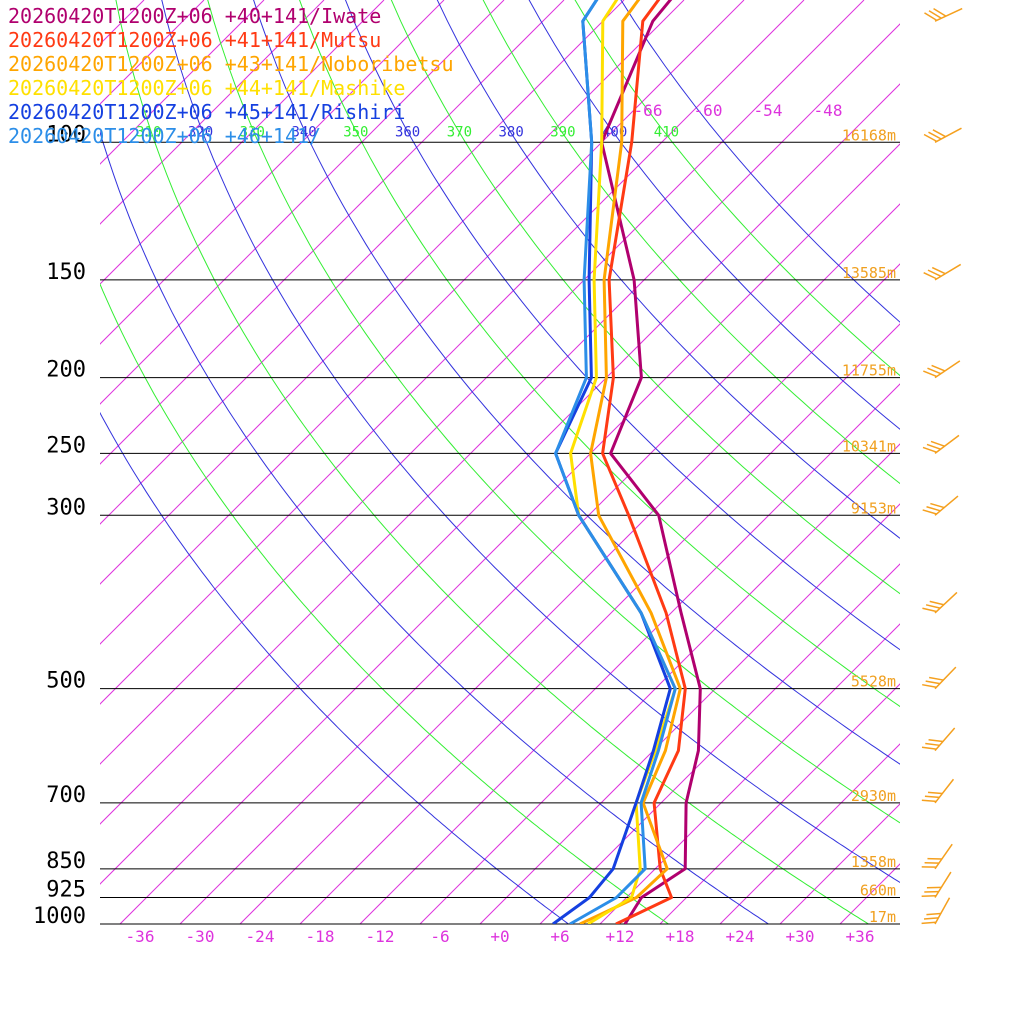 The width and height of the screenshot is (1024, 1024). Describe the element at coordinates (165, 136) in the screenshot. I see `legend-entry: 20260420T1200Z+06 +46+141/` at that location.